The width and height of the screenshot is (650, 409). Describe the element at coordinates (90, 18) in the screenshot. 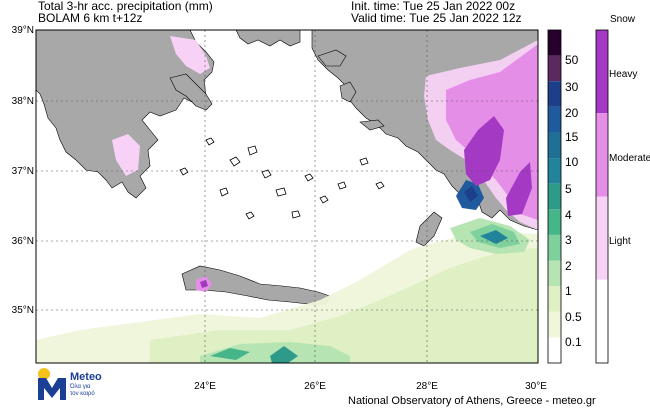

I see `model-label: BOLAM 6 km t+12z` at that location.